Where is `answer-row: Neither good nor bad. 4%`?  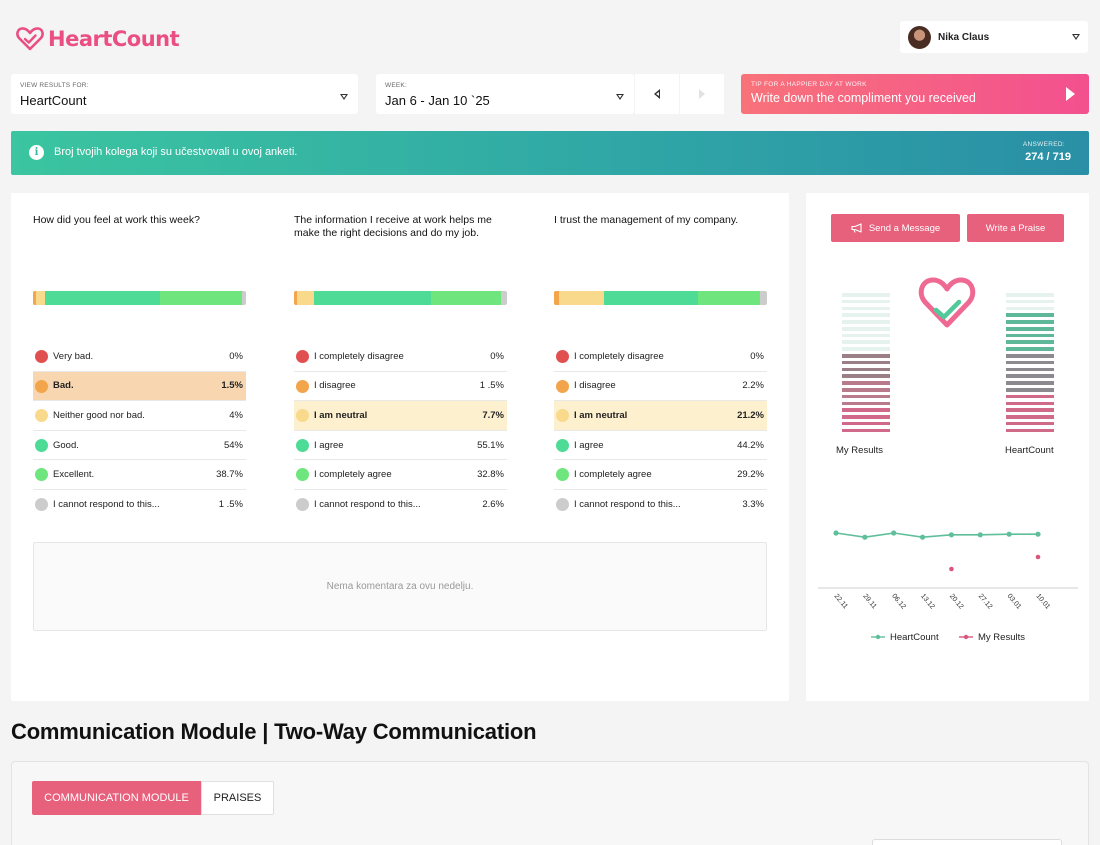 answer-row: Neither good nor bad. 4% is located at coordinates (139, 416).